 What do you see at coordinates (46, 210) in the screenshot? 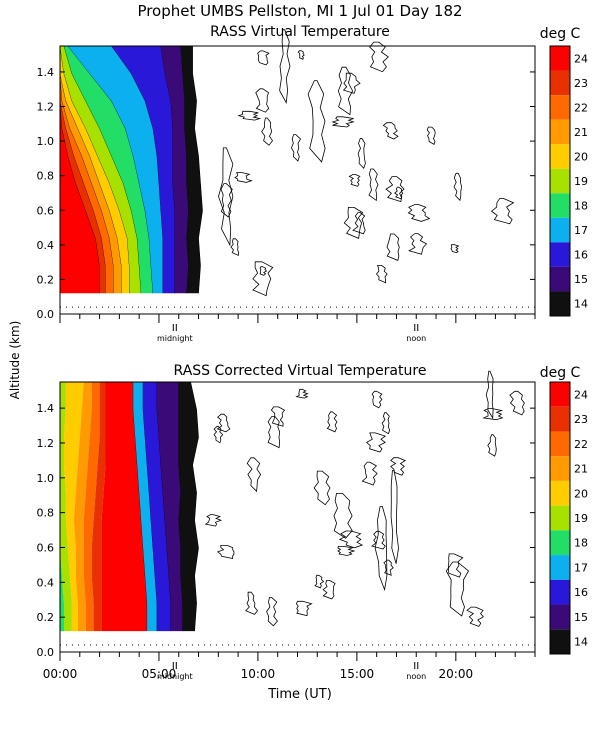
I see `y-tick-label: 0.6` at bounding box center [46, 210].